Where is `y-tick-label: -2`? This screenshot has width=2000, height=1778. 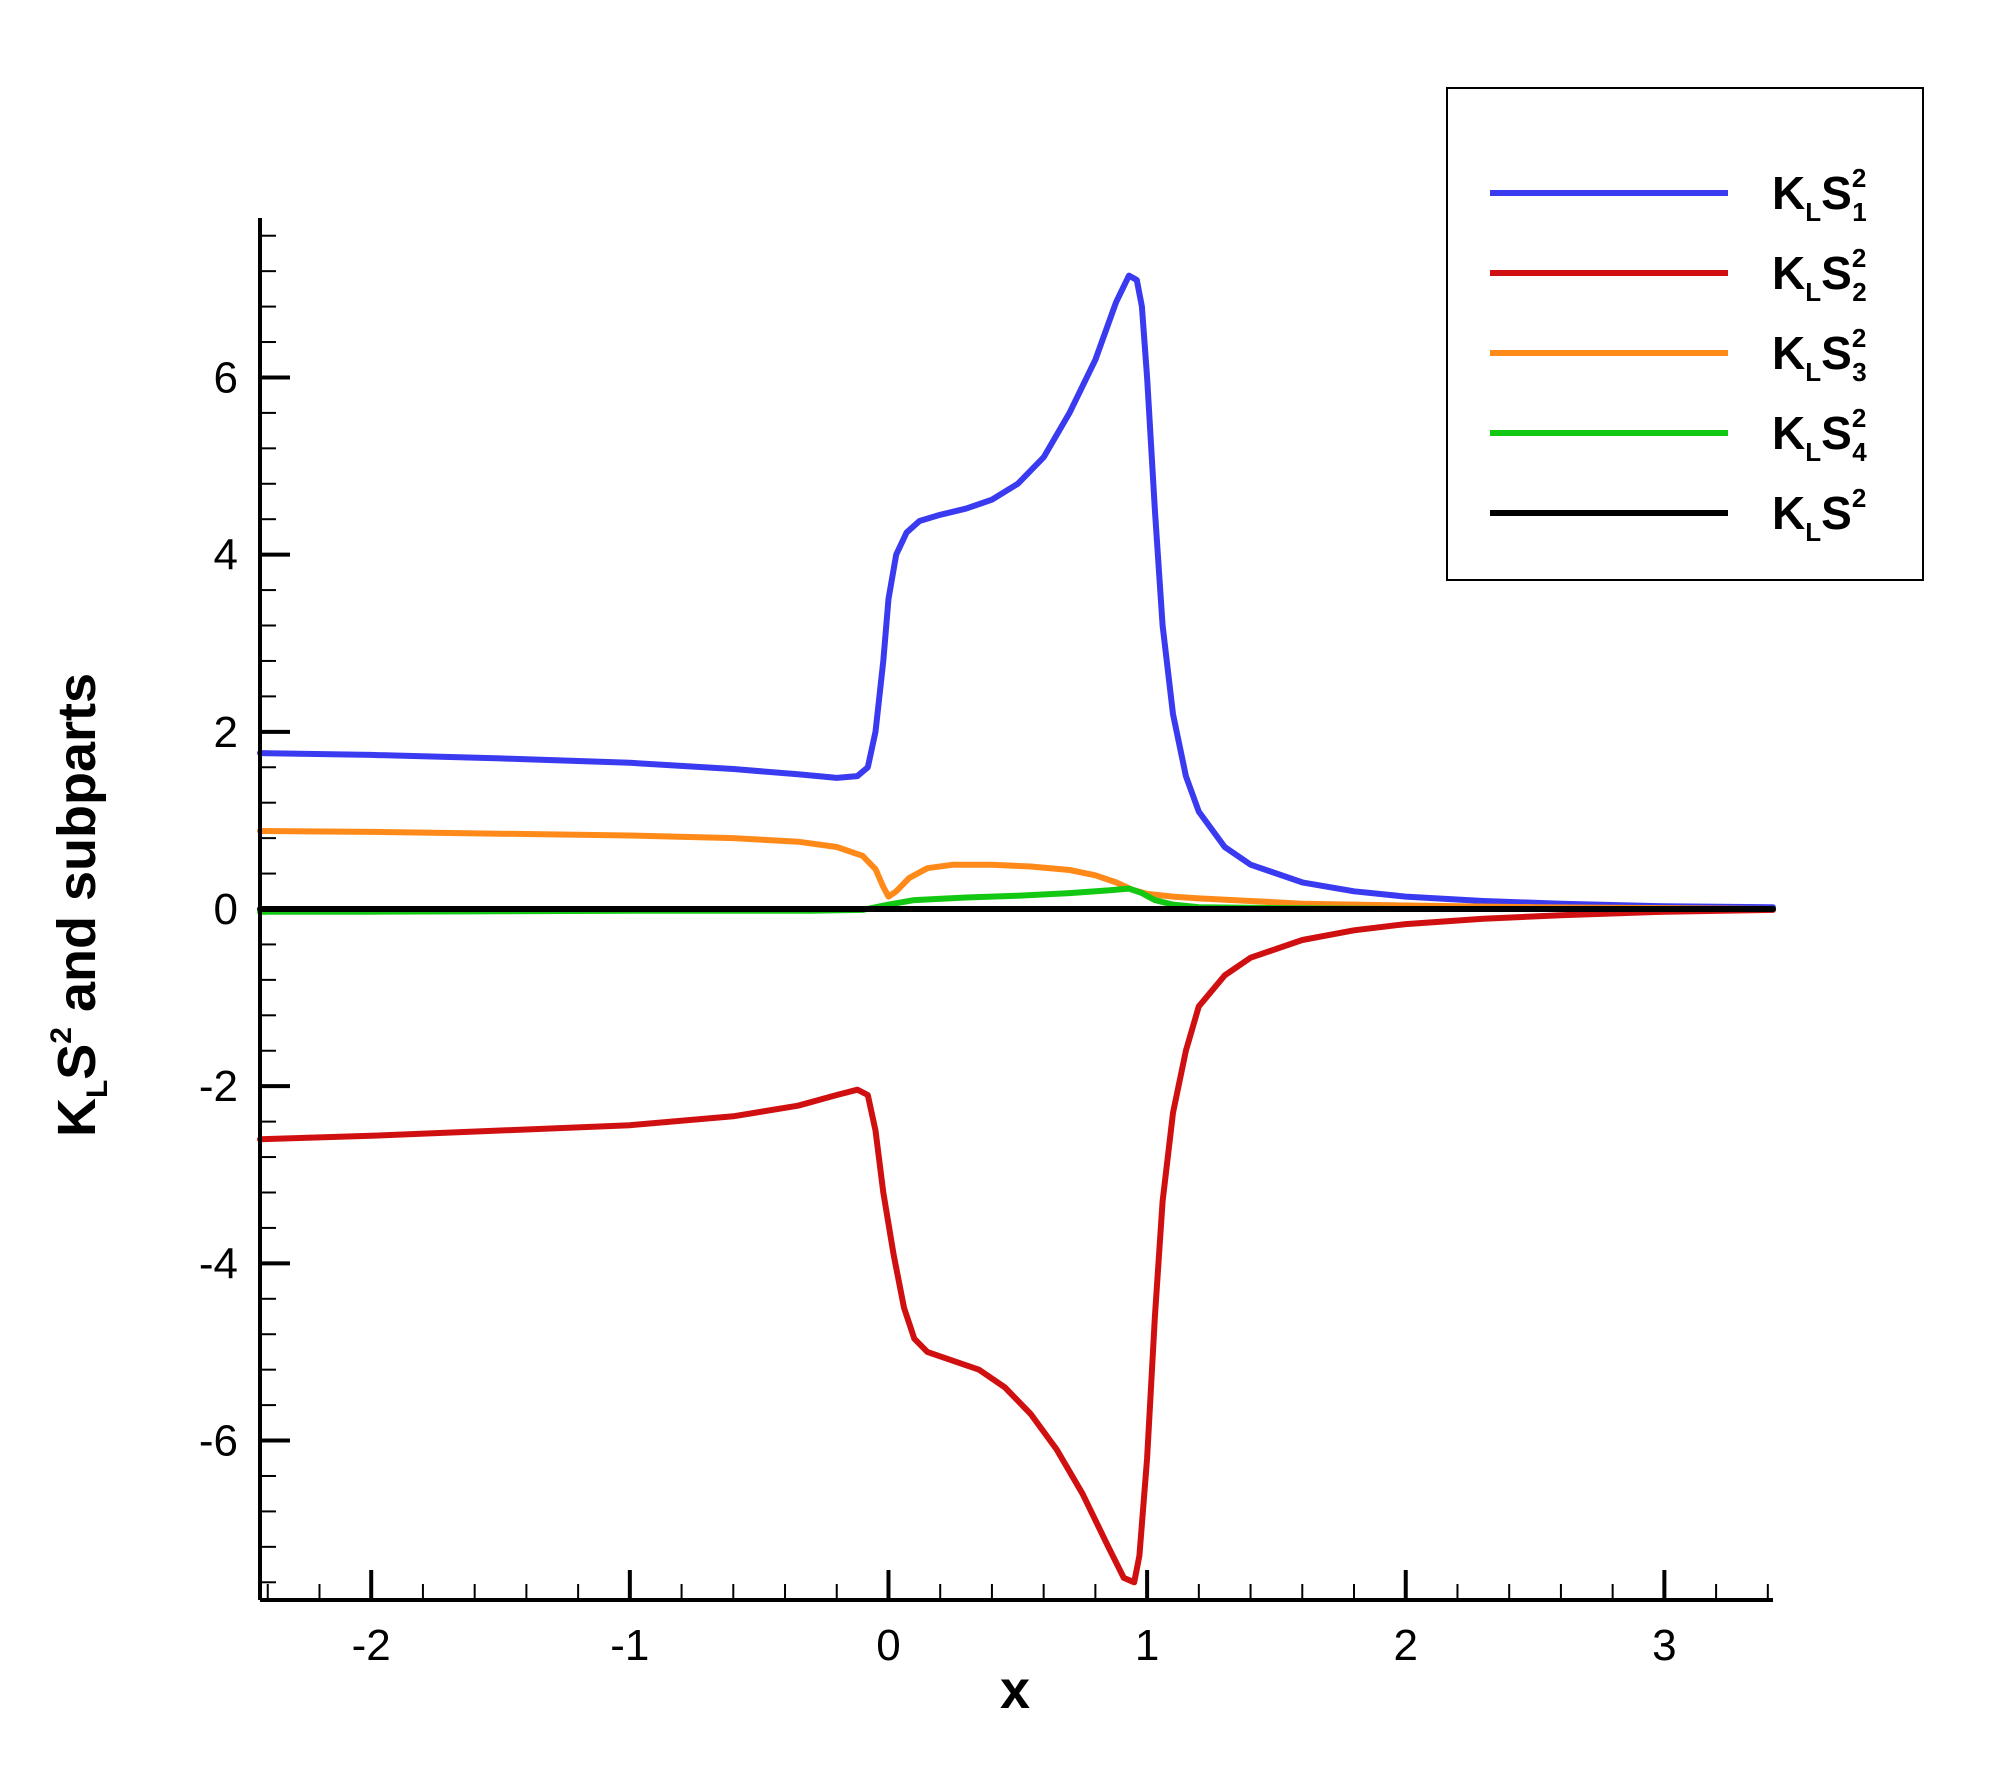
y-tick-label: -2 is located at coordinates (218, 1086).